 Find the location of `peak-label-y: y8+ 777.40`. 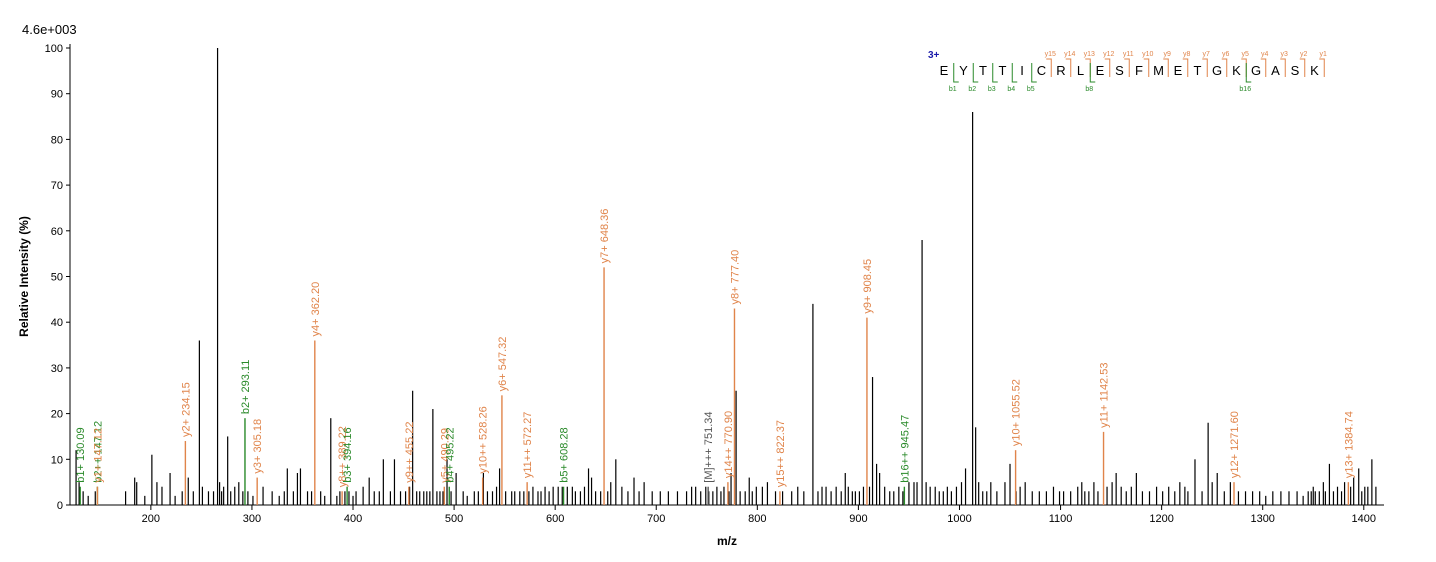

peak-label-y: y8+ 777.40 is located at coordinates (735, 277).